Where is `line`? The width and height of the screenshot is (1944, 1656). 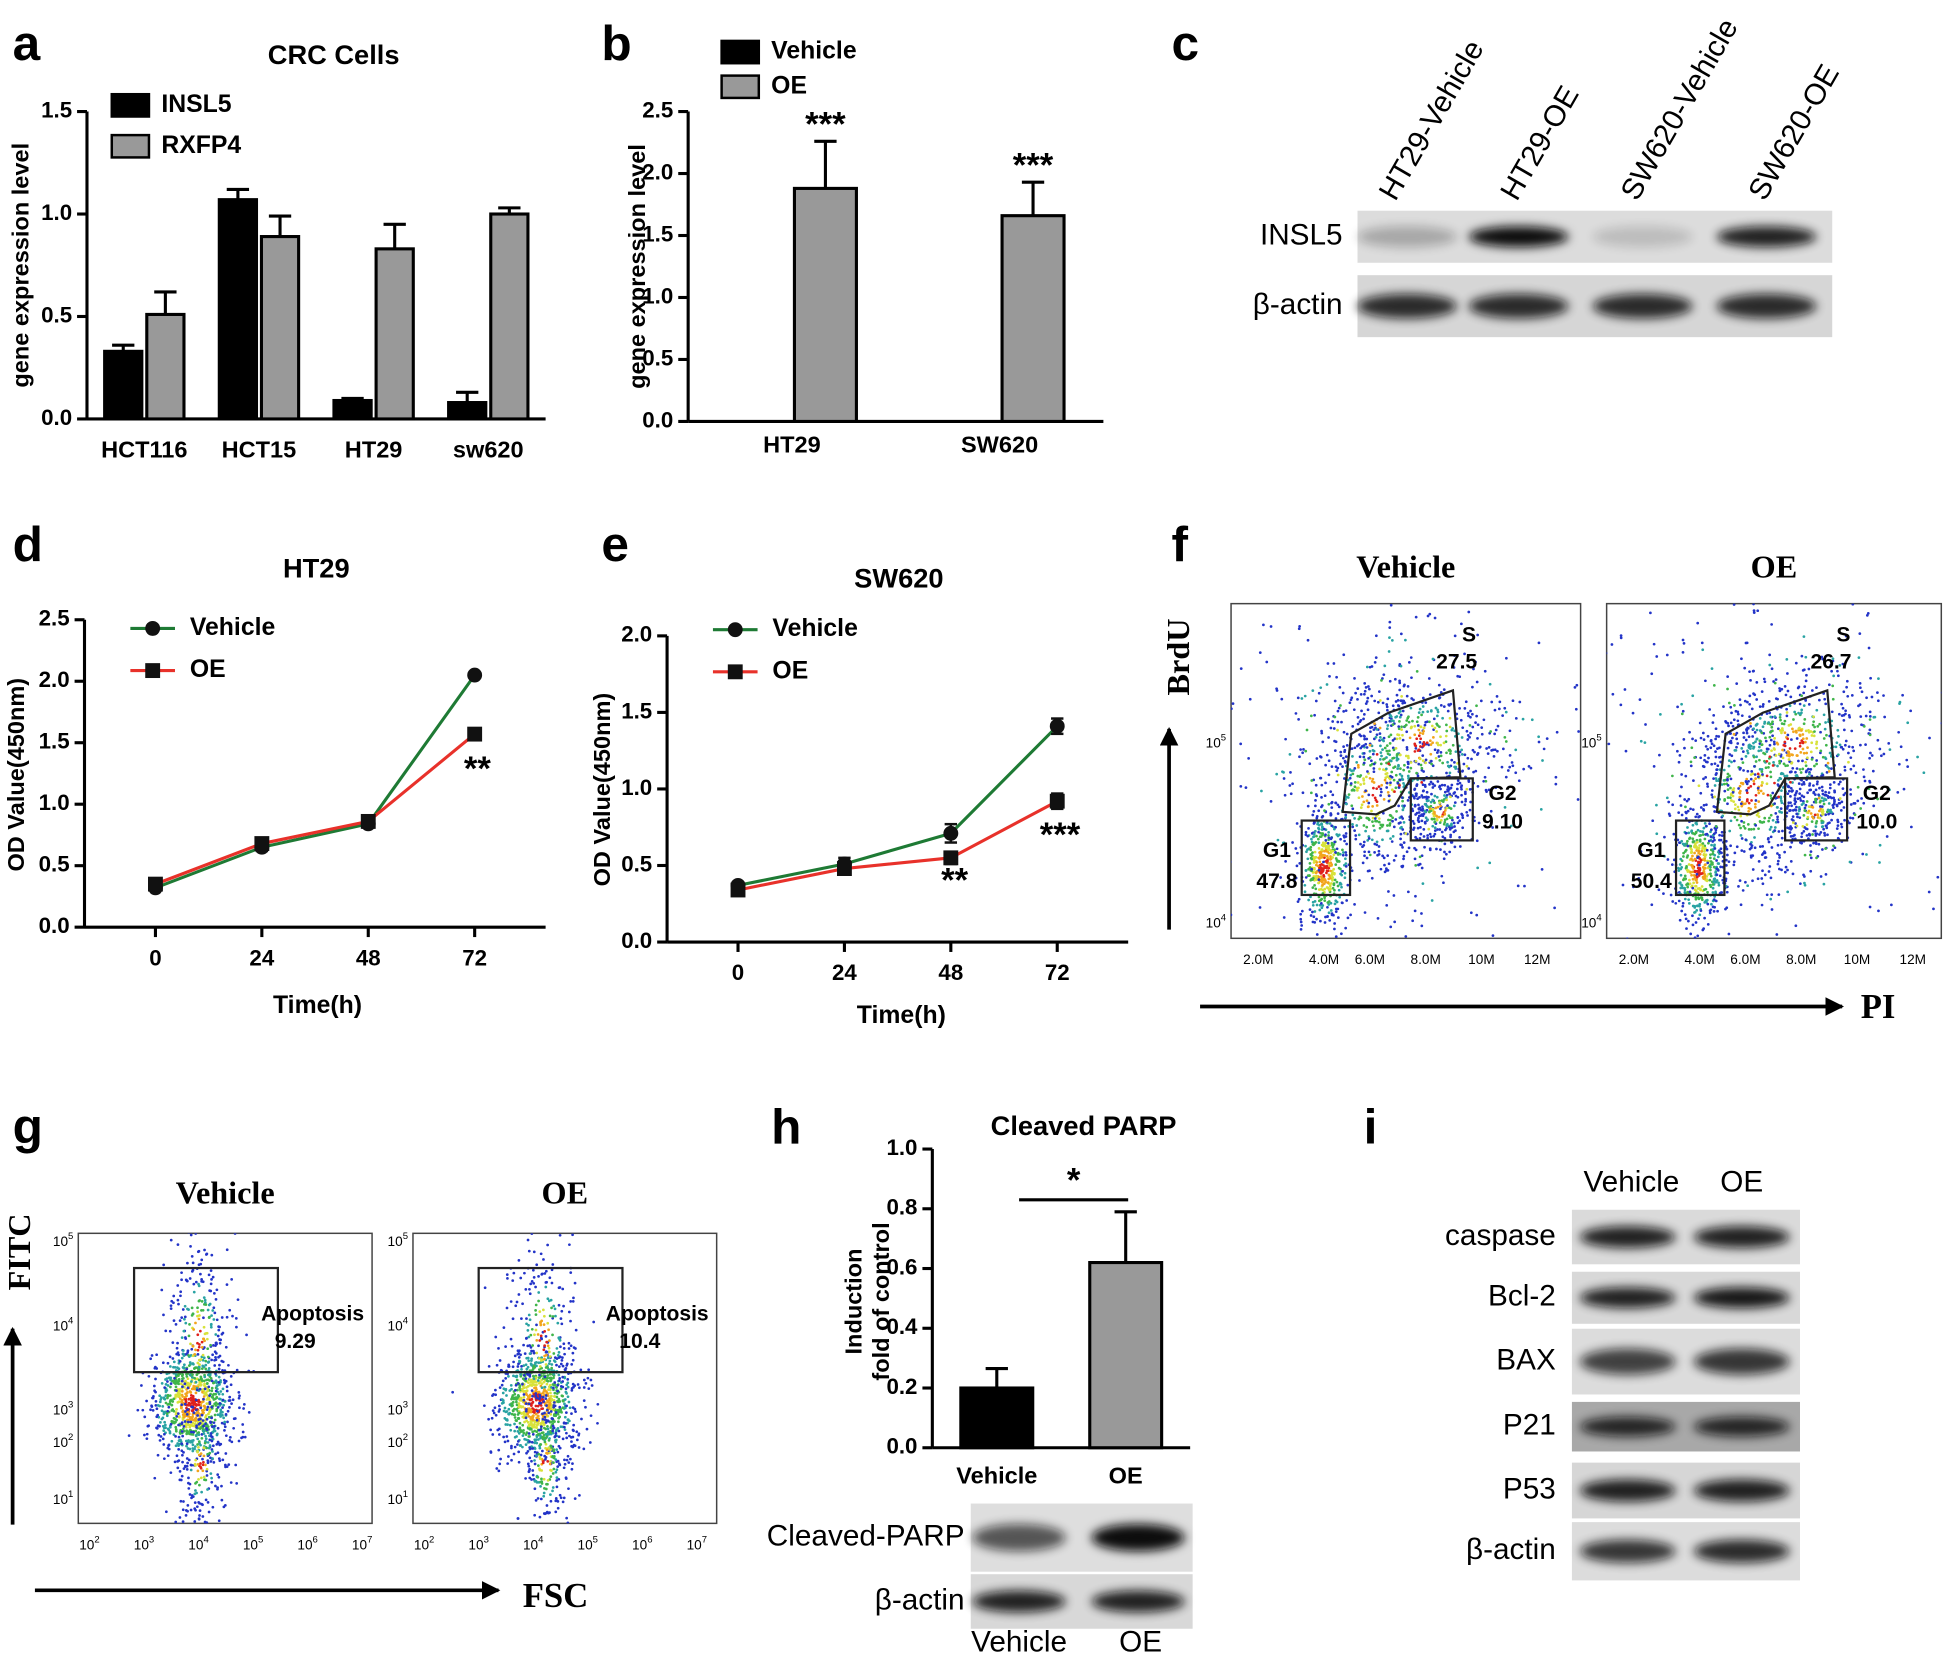 line is located at coordinates (315, 782).